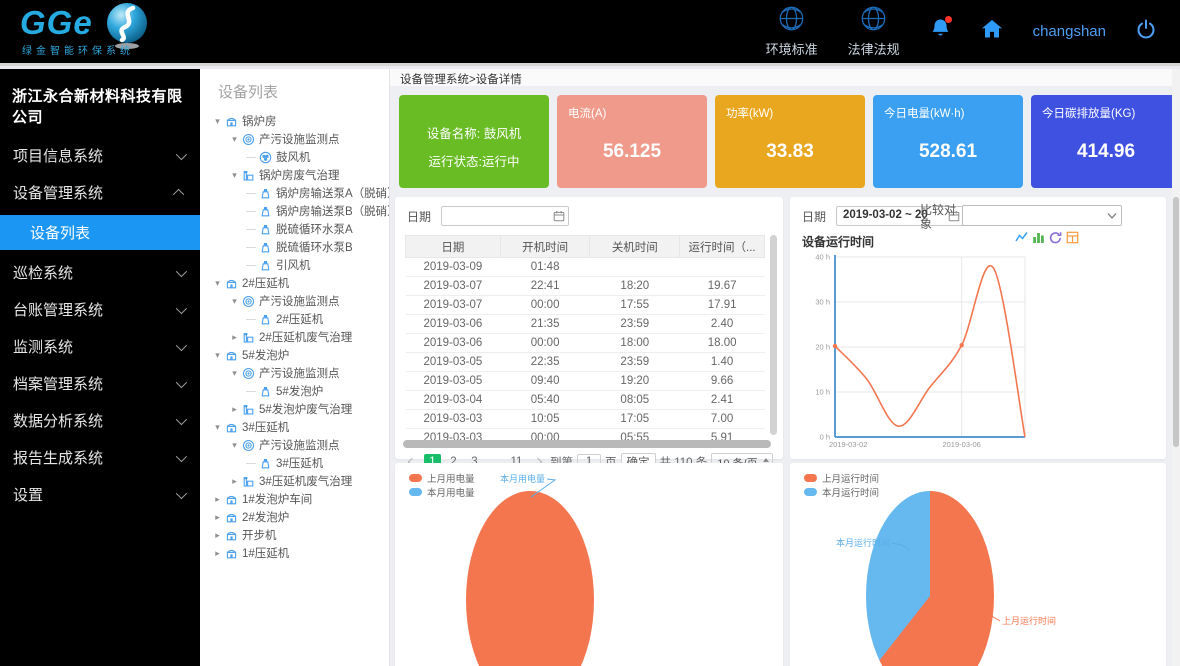 This screenshot has height=666, width=1180. Describe the element at coordinates (792, 31) in the screenshot. I see `nav-env-standards: 环境标准` at that location.